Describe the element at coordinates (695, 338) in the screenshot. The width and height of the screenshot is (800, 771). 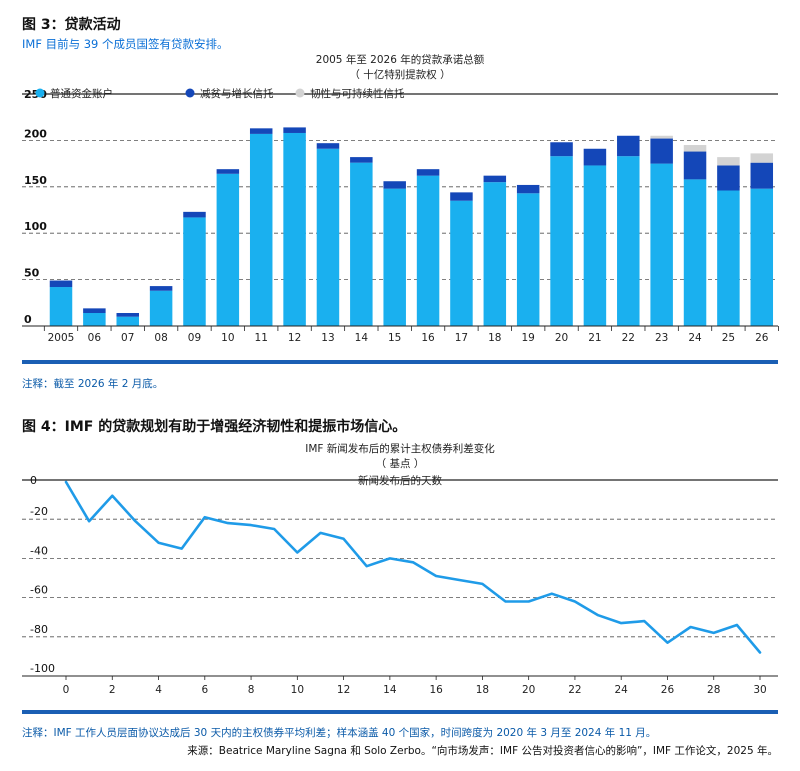
I see `chart1-xtick-label: 24` at that location.